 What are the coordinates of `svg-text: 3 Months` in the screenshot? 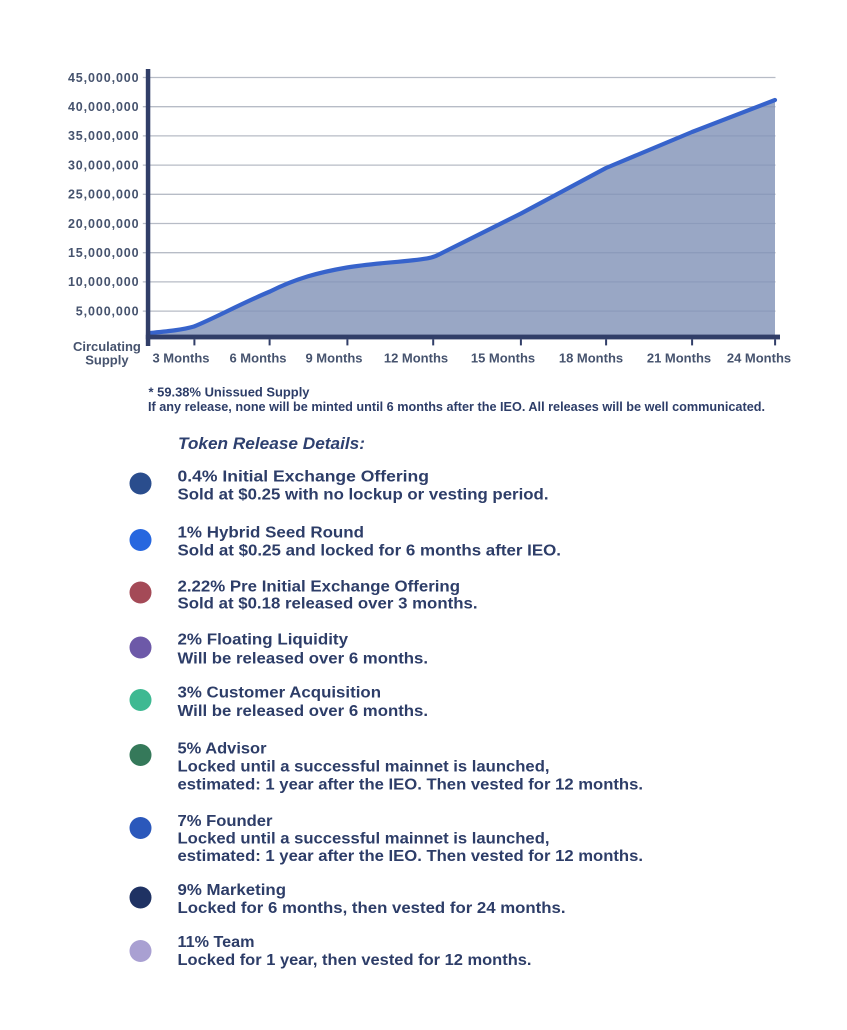 It's located at (180, 358).